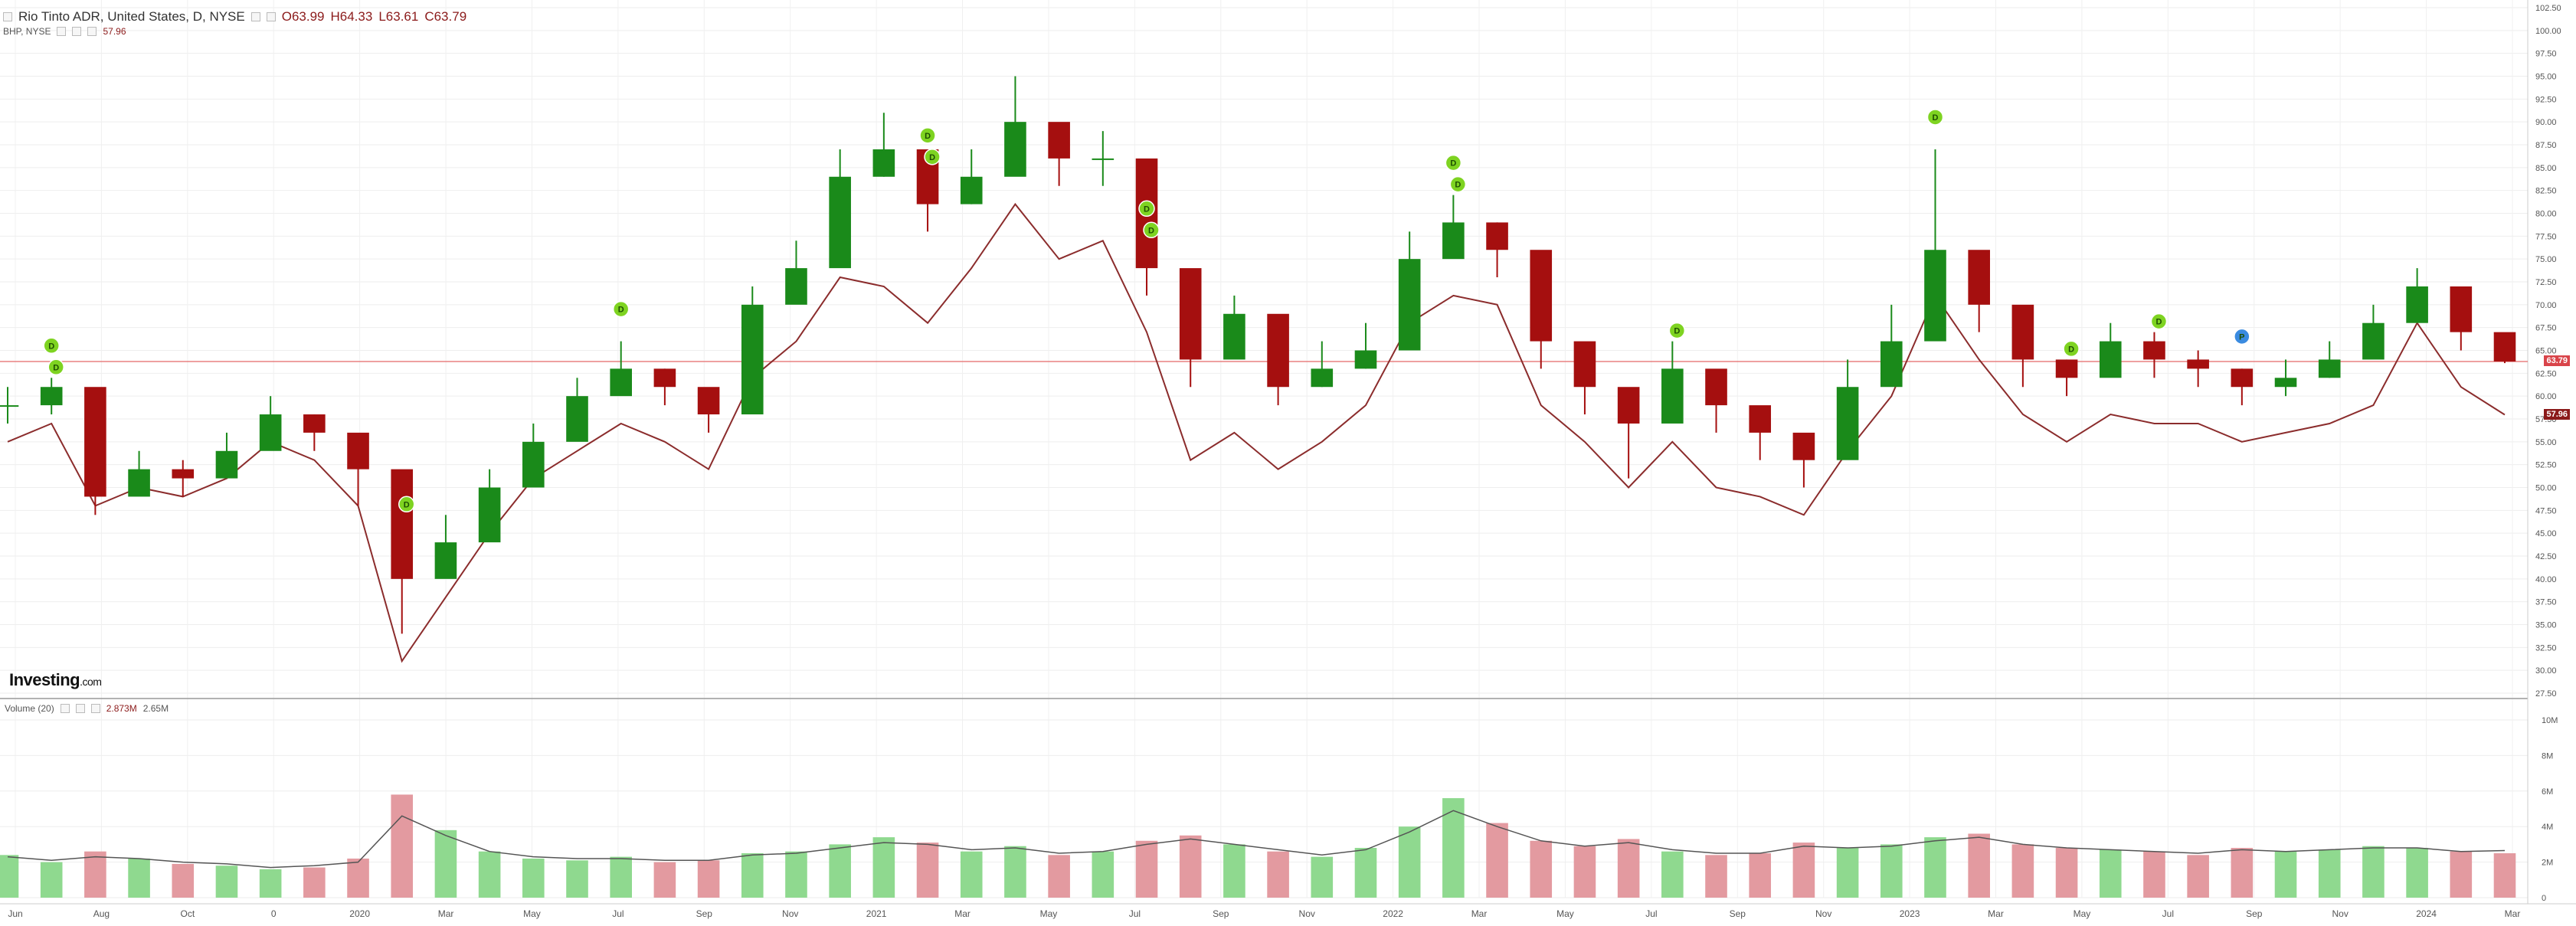  Describe the element at coordinates (2546, 214) in the screenshot. I see `y-tick-label: 80.00` at that location.